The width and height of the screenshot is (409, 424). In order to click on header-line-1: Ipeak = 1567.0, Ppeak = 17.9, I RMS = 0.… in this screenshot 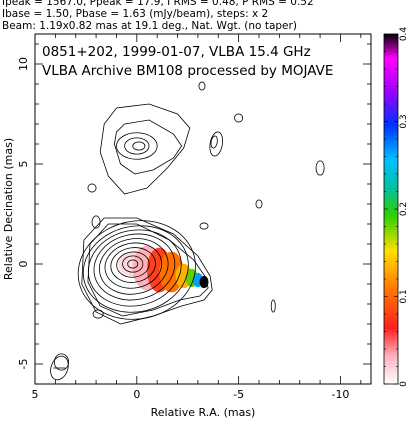, I will do `click(158, 4)`.